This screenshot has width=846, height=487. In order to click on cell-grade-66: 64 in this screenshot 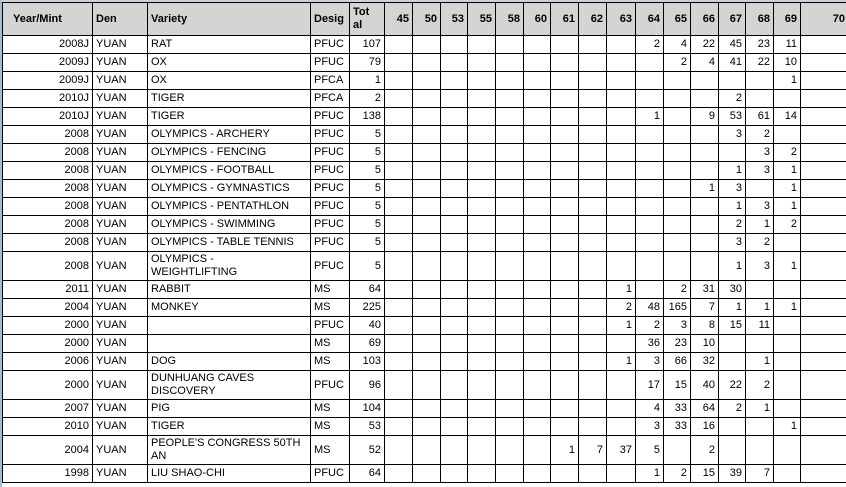, I will do `click(704, 408)`.